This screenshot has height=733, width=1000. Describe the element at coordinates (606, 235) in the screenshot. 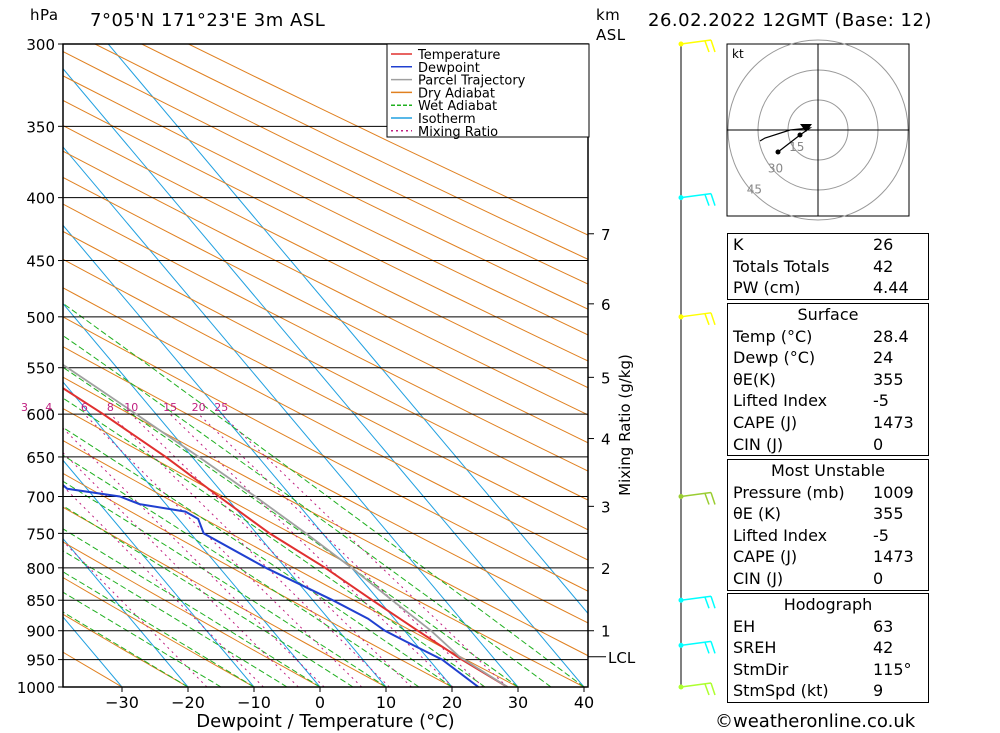

I see `km-tick-label: 7` at that location.